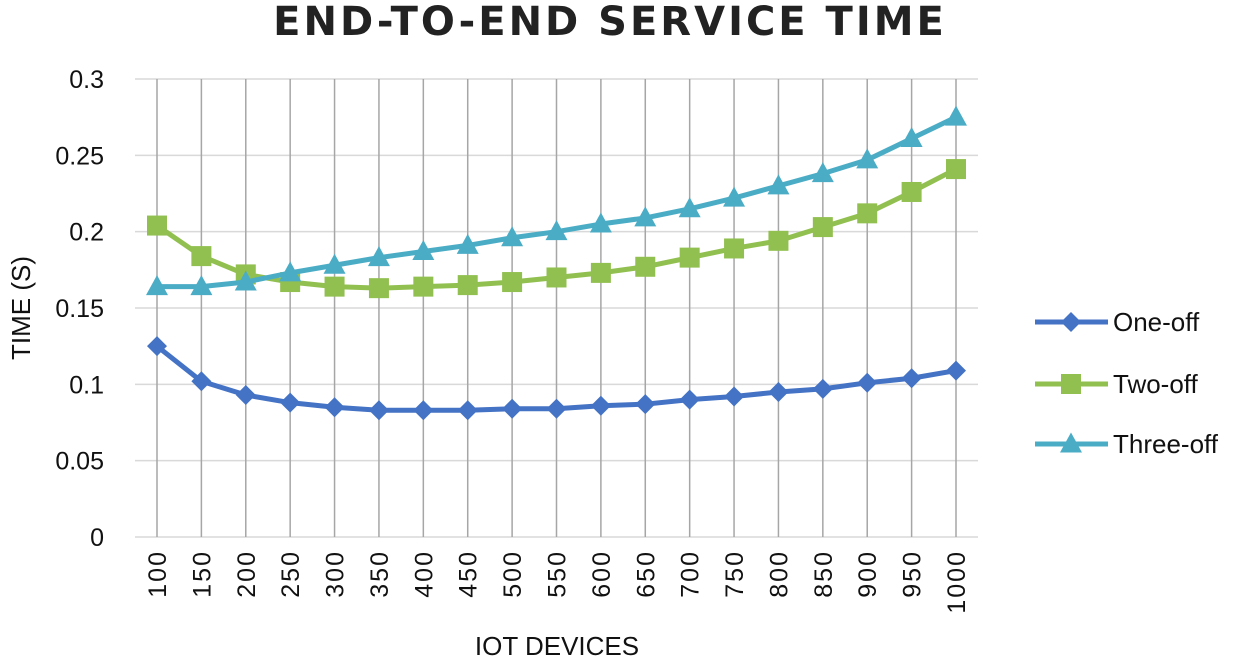 This screenshot has height=660, width=1245. I want to click on x-tick-label: 650, so click(646, 574).